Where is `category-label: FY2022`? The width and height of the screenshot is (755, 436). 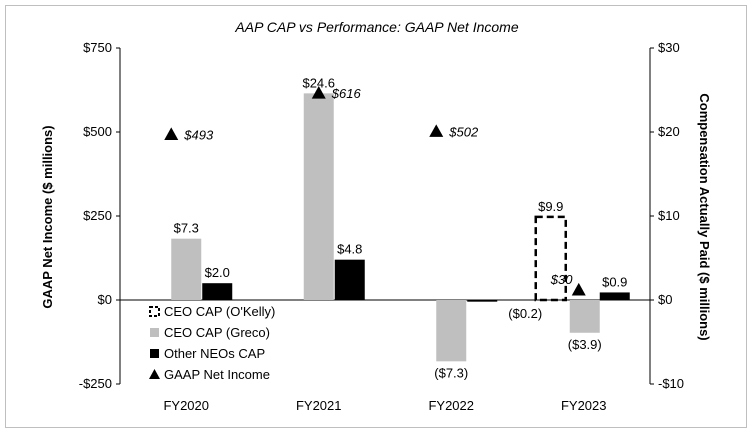 category-label: FY2022 is located at coordinates (451, 405).